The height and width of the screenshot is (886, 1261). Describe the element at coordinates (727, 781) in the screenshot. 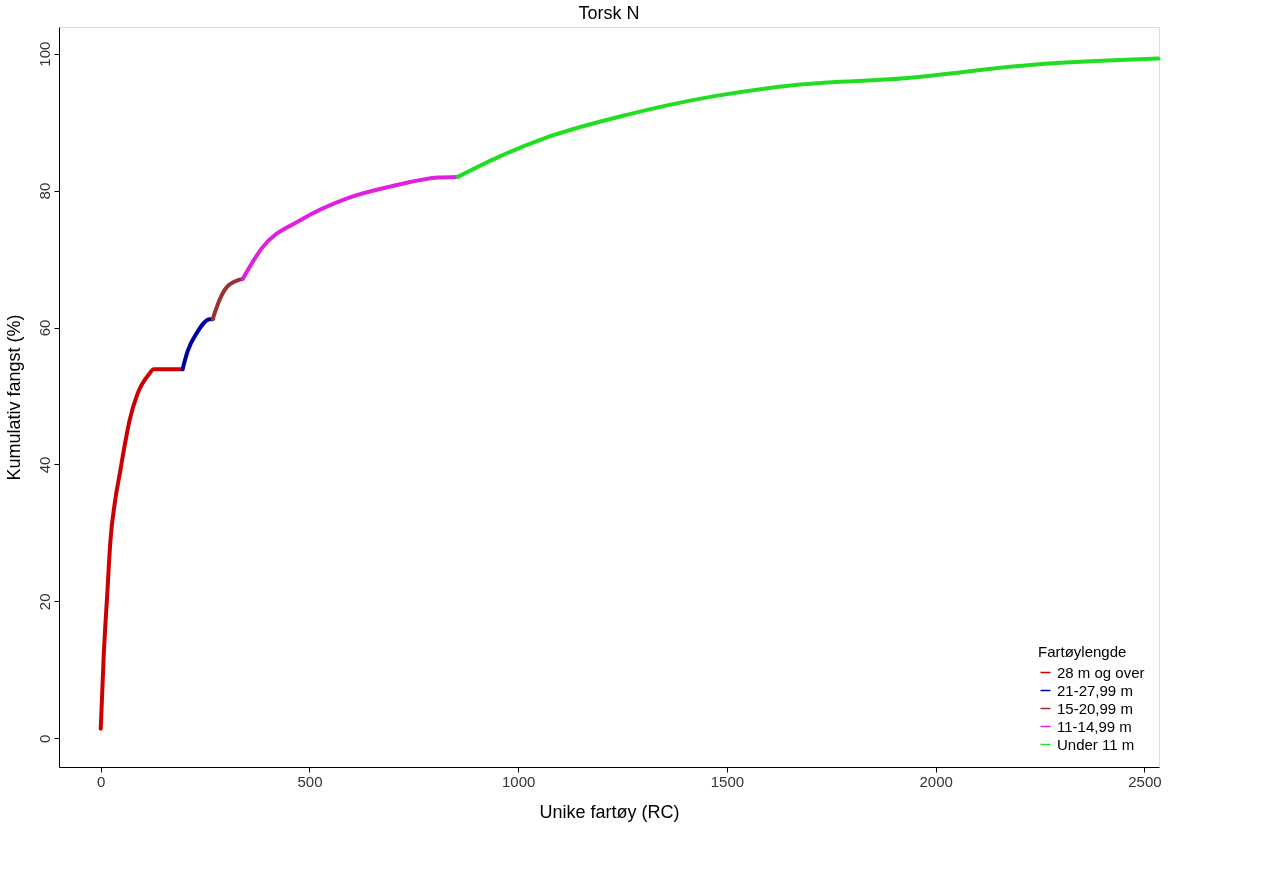

I see `x-tick-label: 1500` at that location.